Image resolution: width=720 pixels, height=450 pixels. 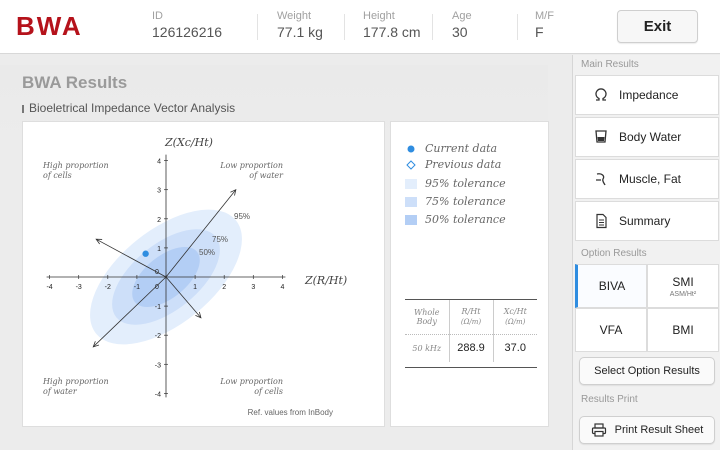 I want to click on y-axis-label: Z(Xc/Ht), so click(x=188, y=142).